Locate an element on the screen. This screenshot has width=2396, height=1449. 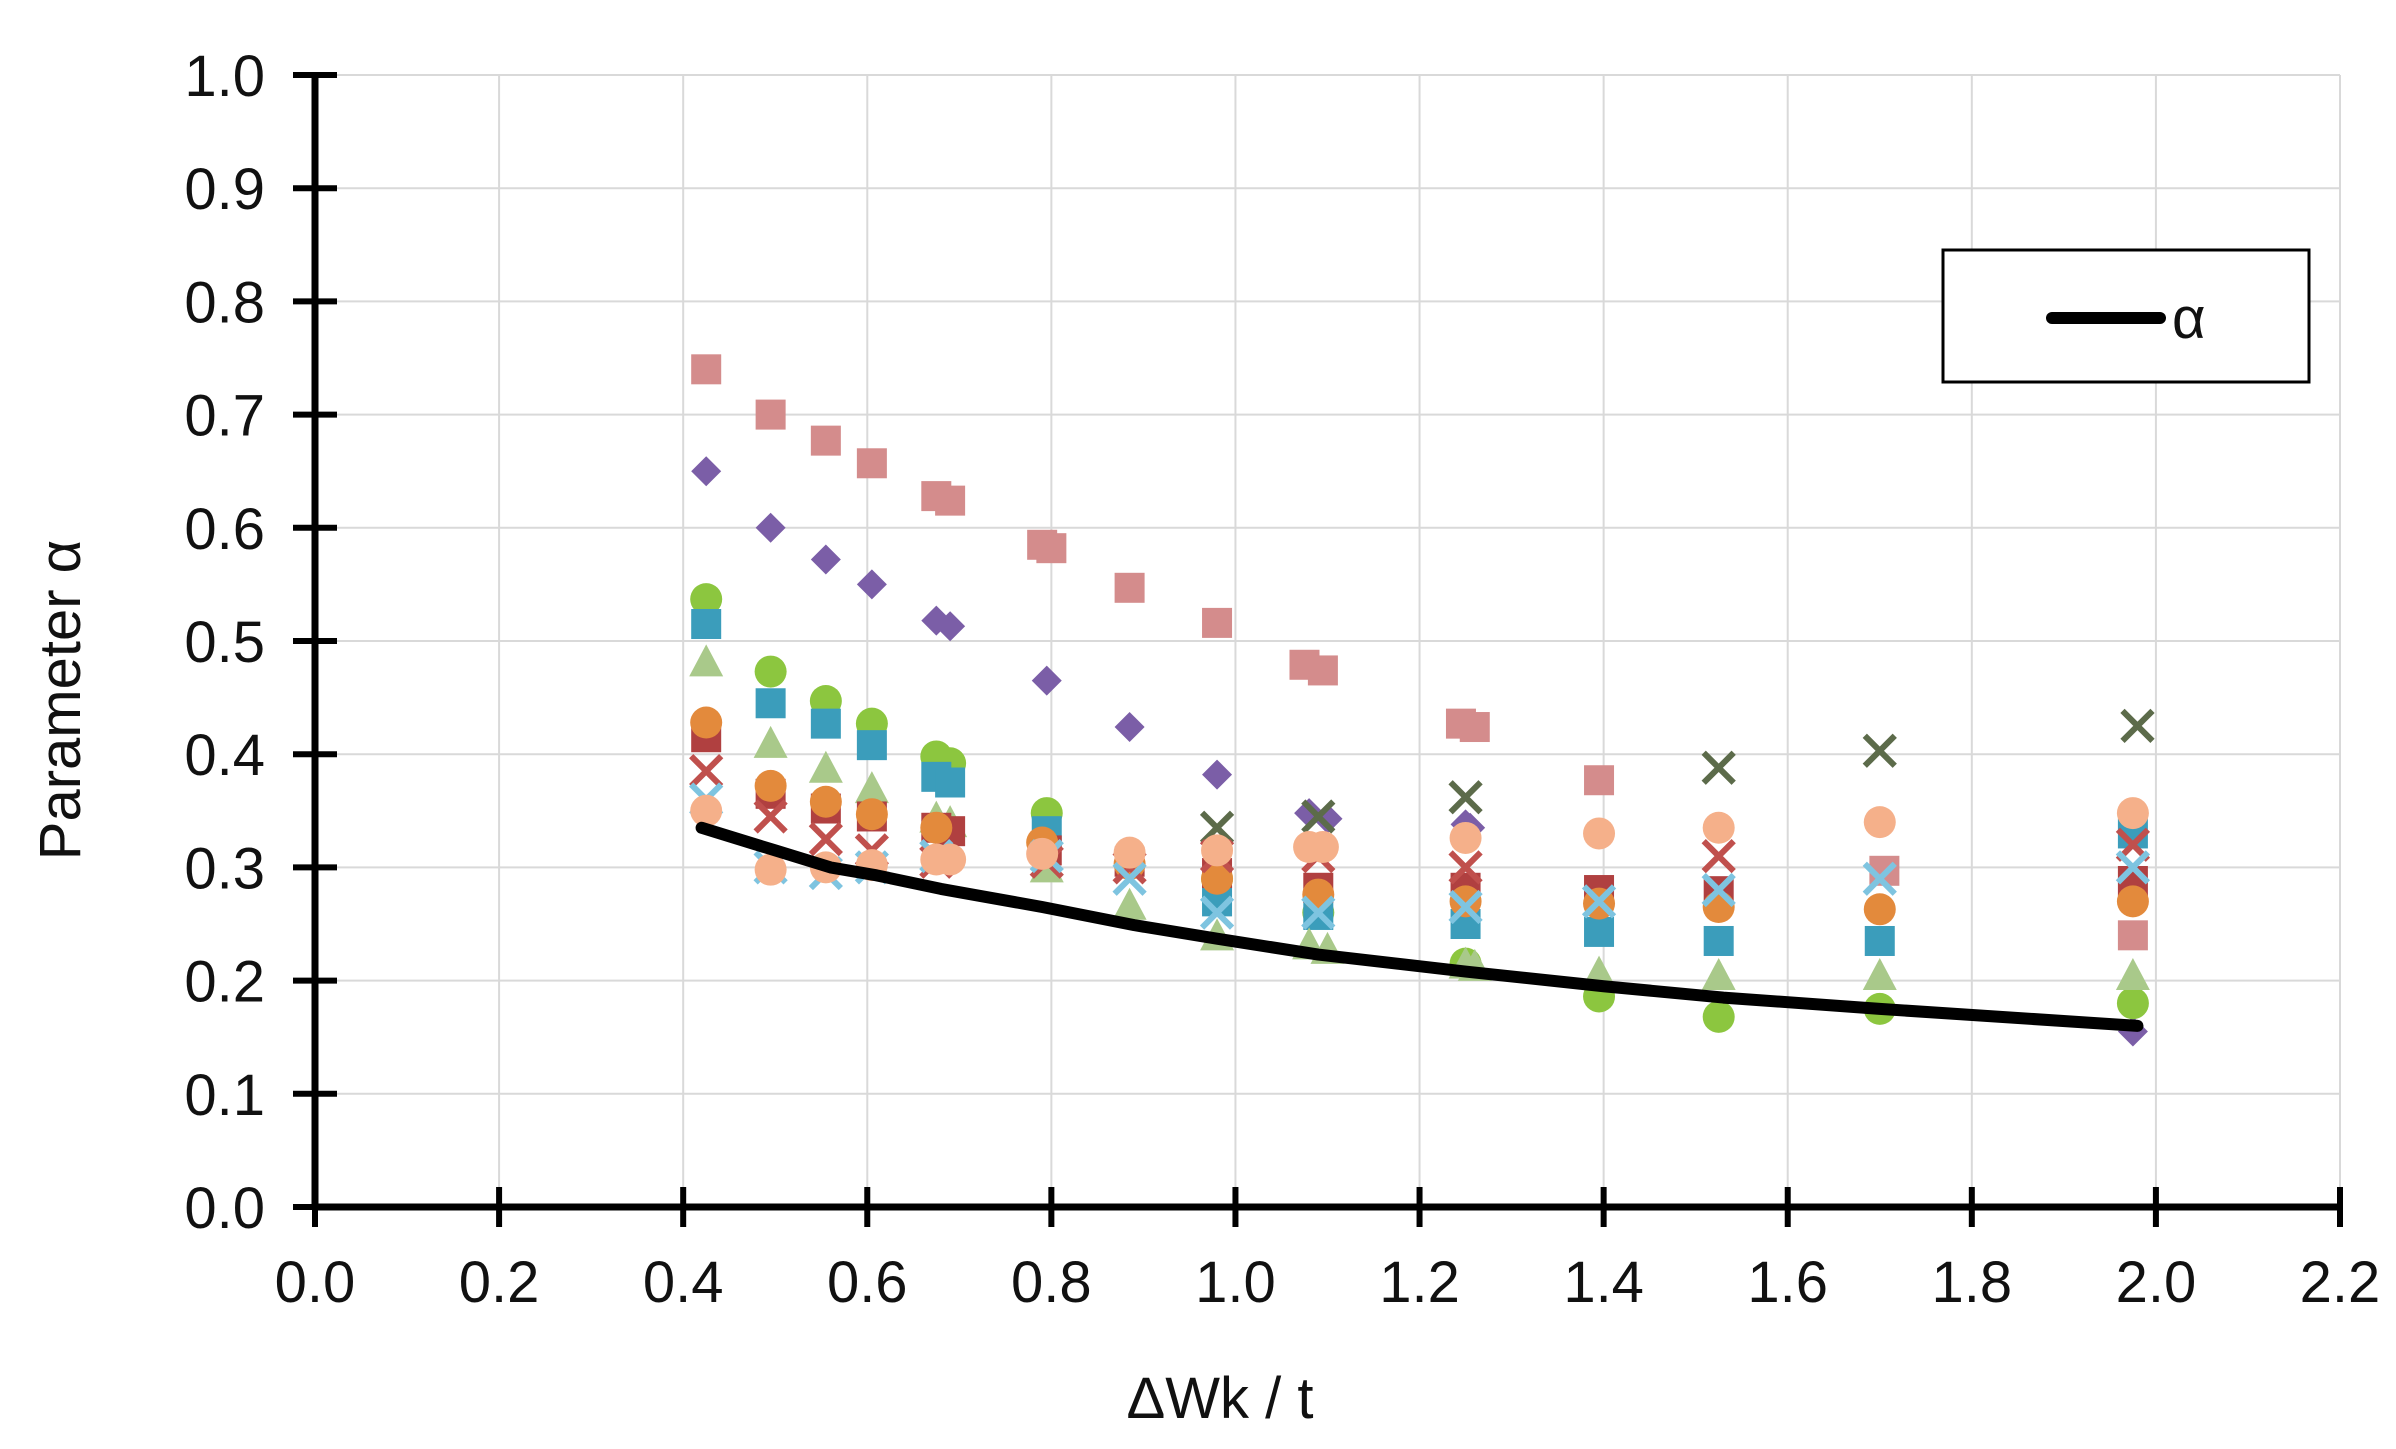
x-tick-label: 1.2 is located at coordinates (1419, 1282).